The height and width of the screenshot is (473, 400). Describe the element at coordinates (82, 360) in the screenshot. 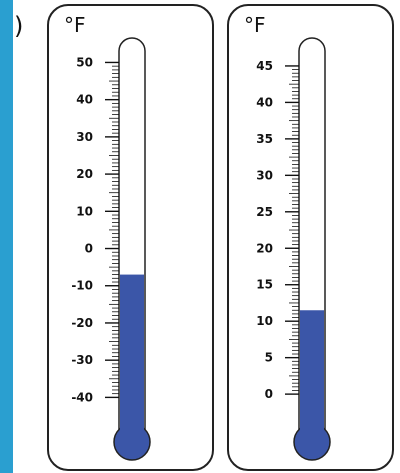

I see `tick-label: -30` at that location.